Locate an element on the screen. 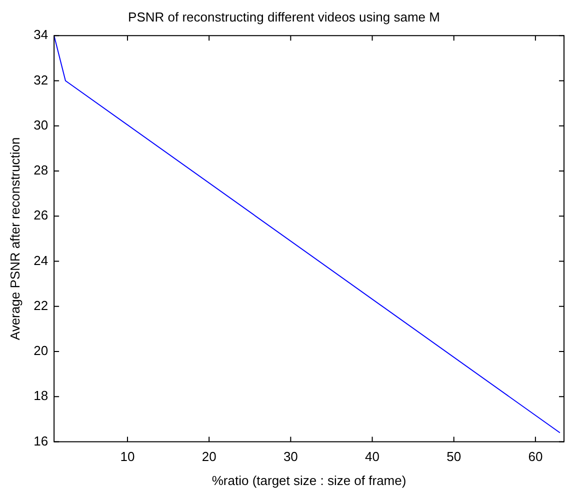  x-tick-label: 10 is located at coordinates (127, 456).